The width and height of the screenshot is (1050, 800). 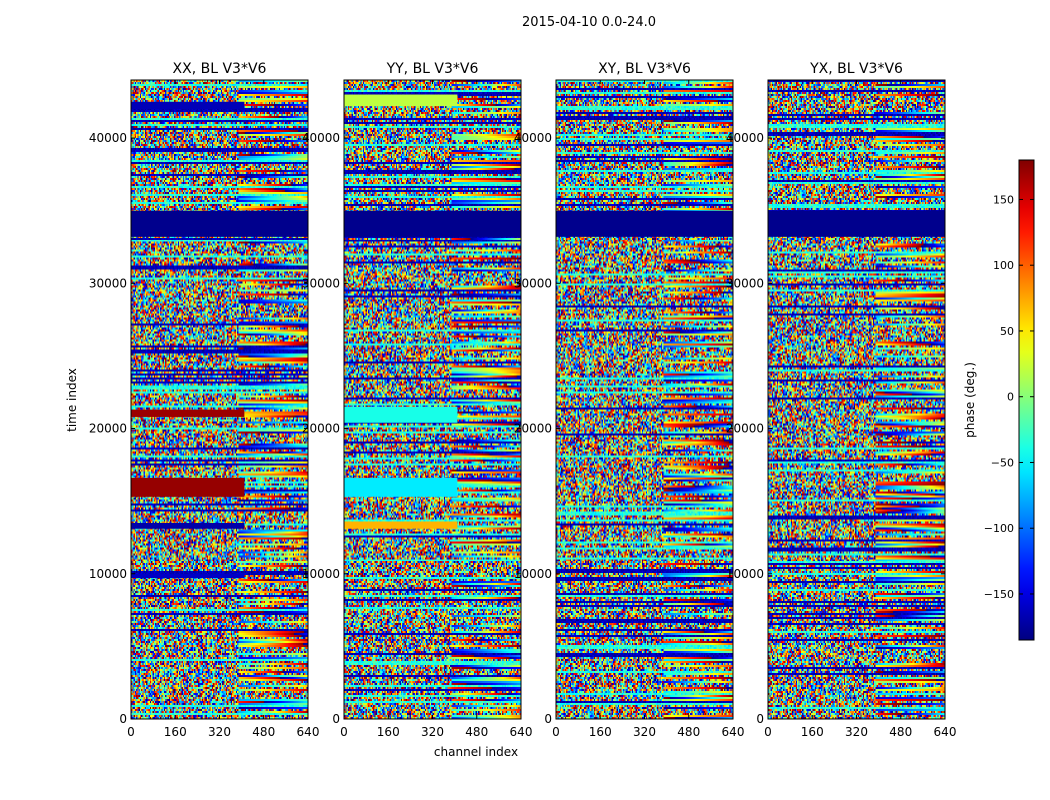 What do you see at coordinates (999, 594) in the screenshot?
I see `colorbar-tick-label: −150` at bounding box center [999, 594].